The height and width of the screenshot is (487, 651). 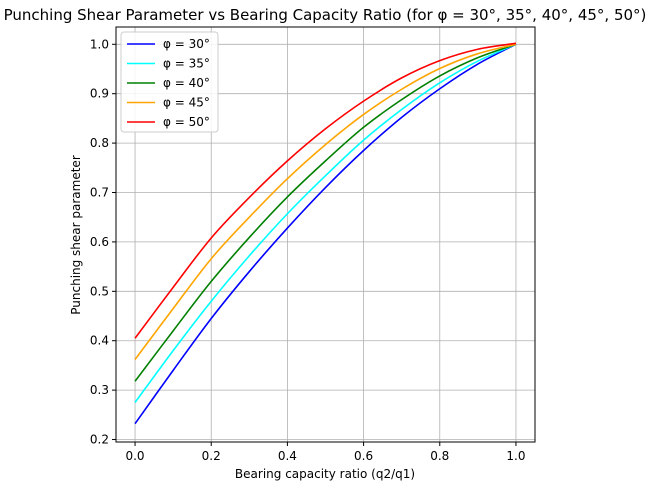 What do you see at coordinates (211, 456) in the screenshot?
I see `x-tick-label: 0.2` at bounding box center [211, 456].